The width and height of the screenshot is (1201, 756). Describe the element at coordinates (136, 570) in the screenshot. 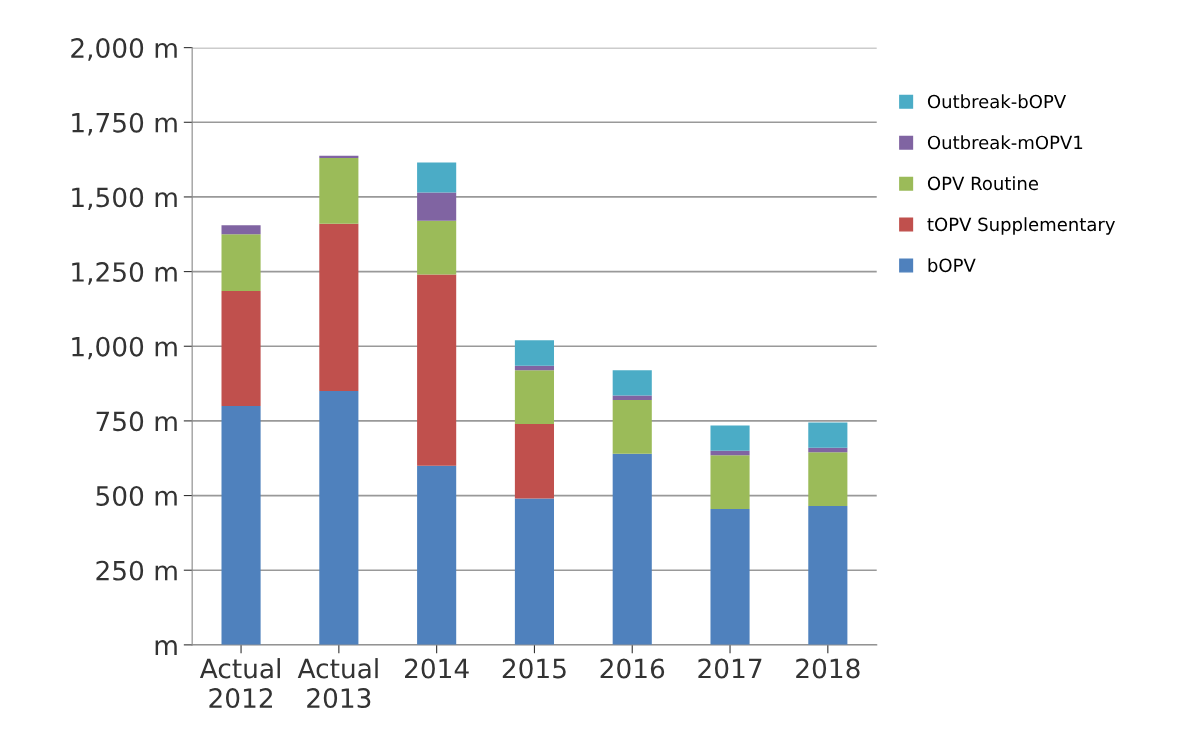

I see `y-tick-label: 250 m` at that location.